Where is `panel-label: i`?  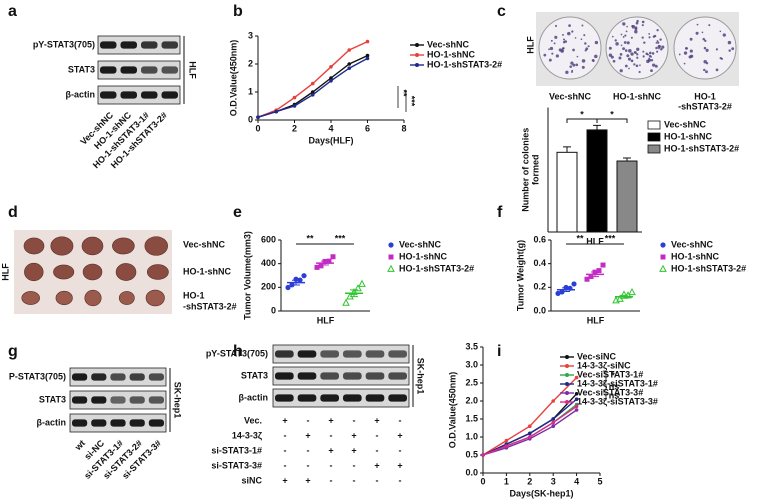
panel-label: i is located at coordinates (499, 351).